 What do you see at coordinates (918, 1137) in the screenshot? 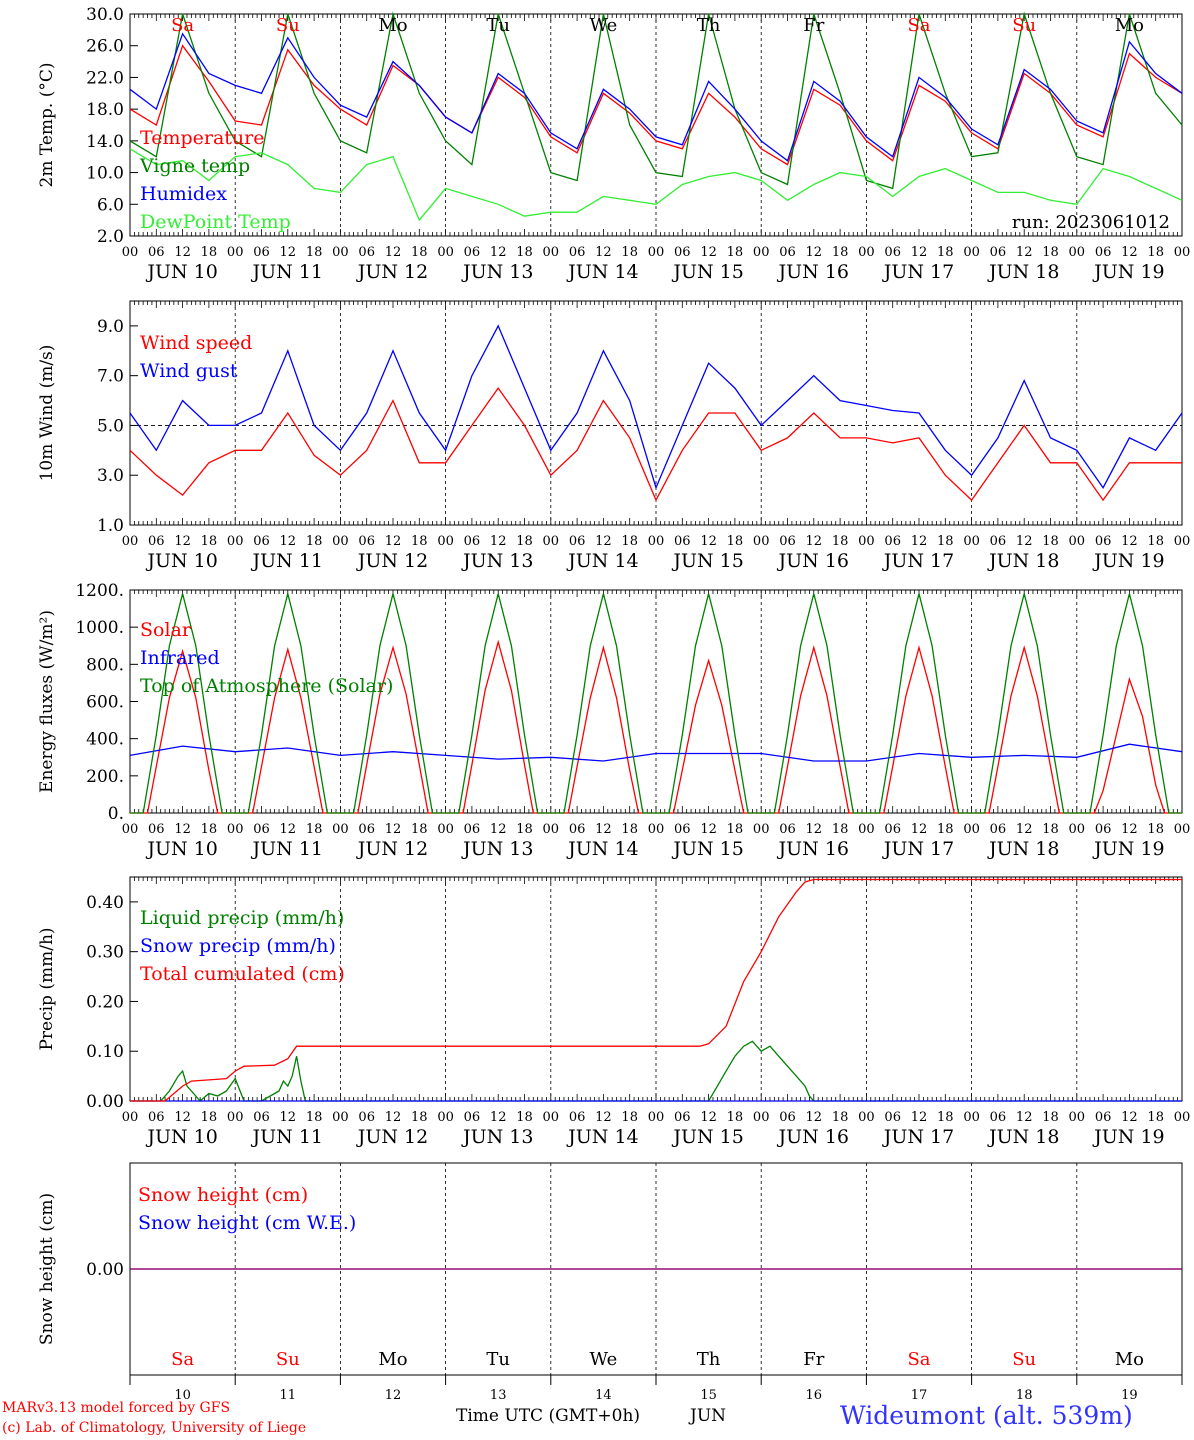
I see `date-label: JUN 17` at bounding box center [918, 1137].